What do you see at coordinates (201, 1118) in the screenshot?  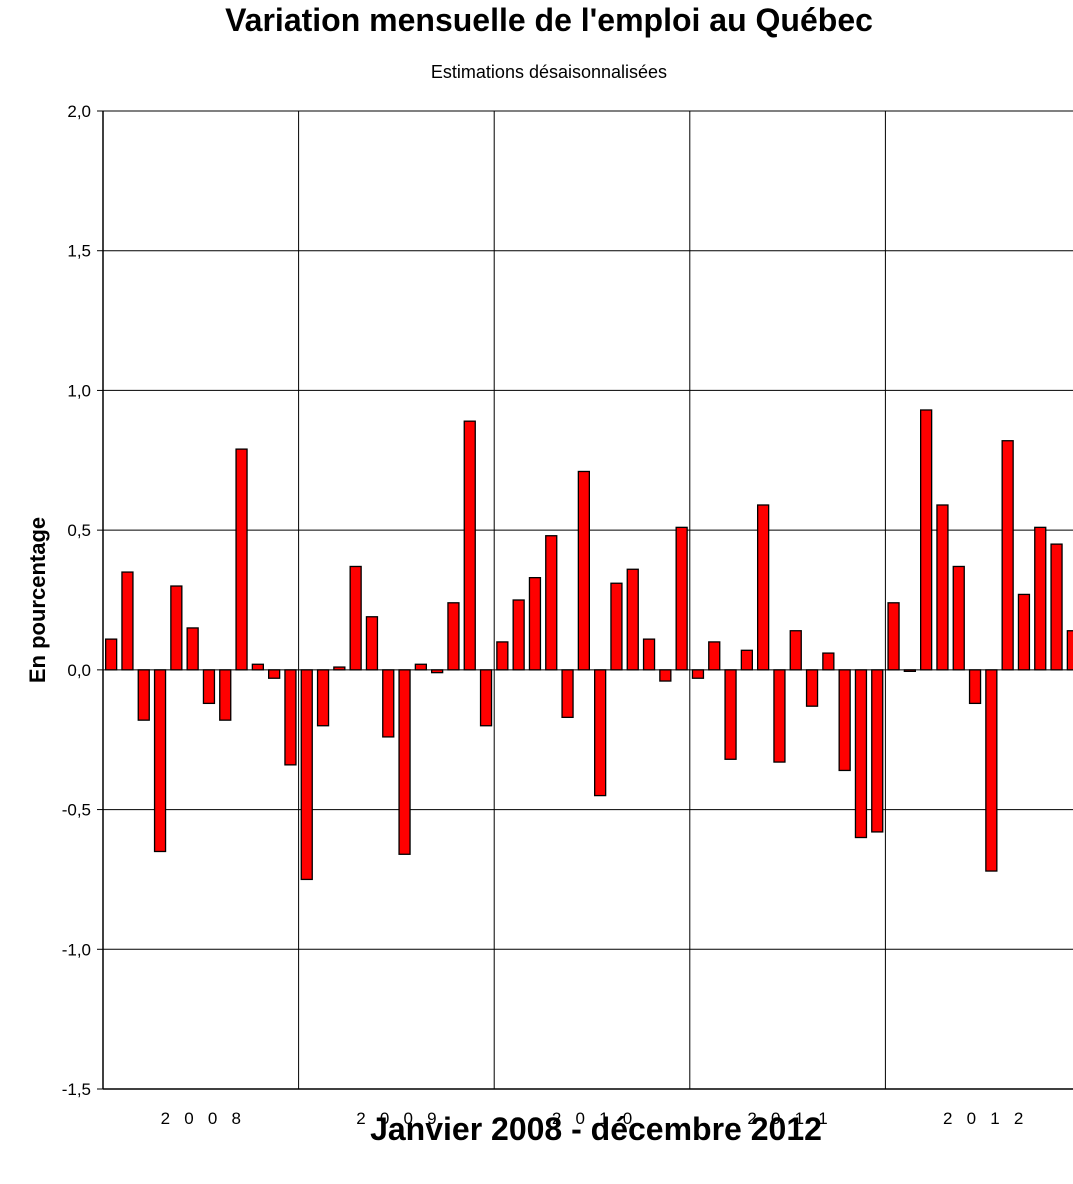 I see `x-year-label: 2 0 0 8` at bounding box center [201, 1118].